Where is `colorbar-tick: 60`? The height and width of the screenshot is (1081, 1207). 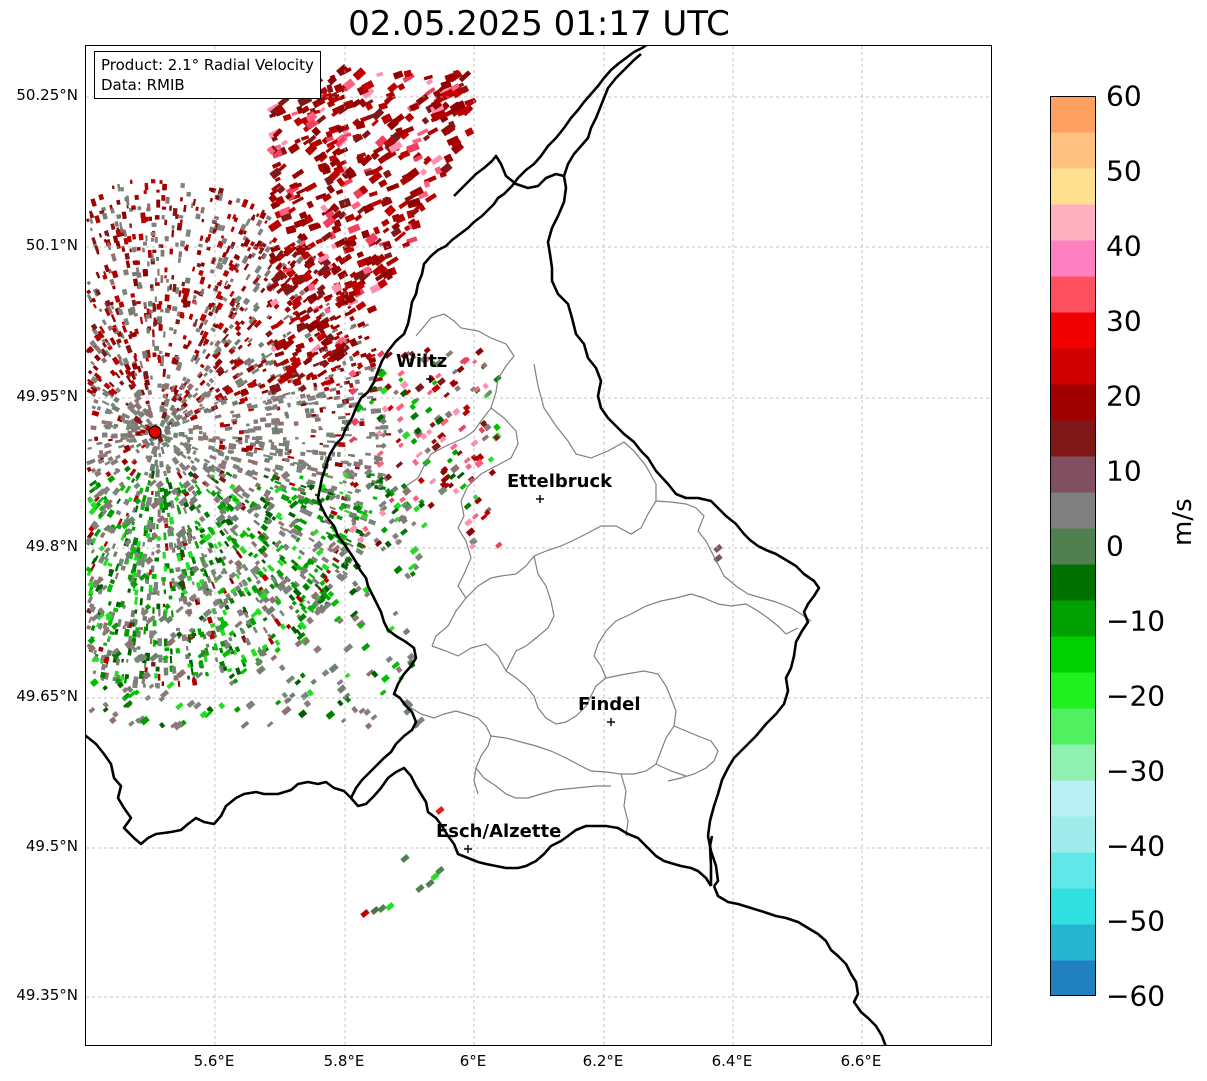
colorbar-tick: 60 is located at coordinates (1124, 96).